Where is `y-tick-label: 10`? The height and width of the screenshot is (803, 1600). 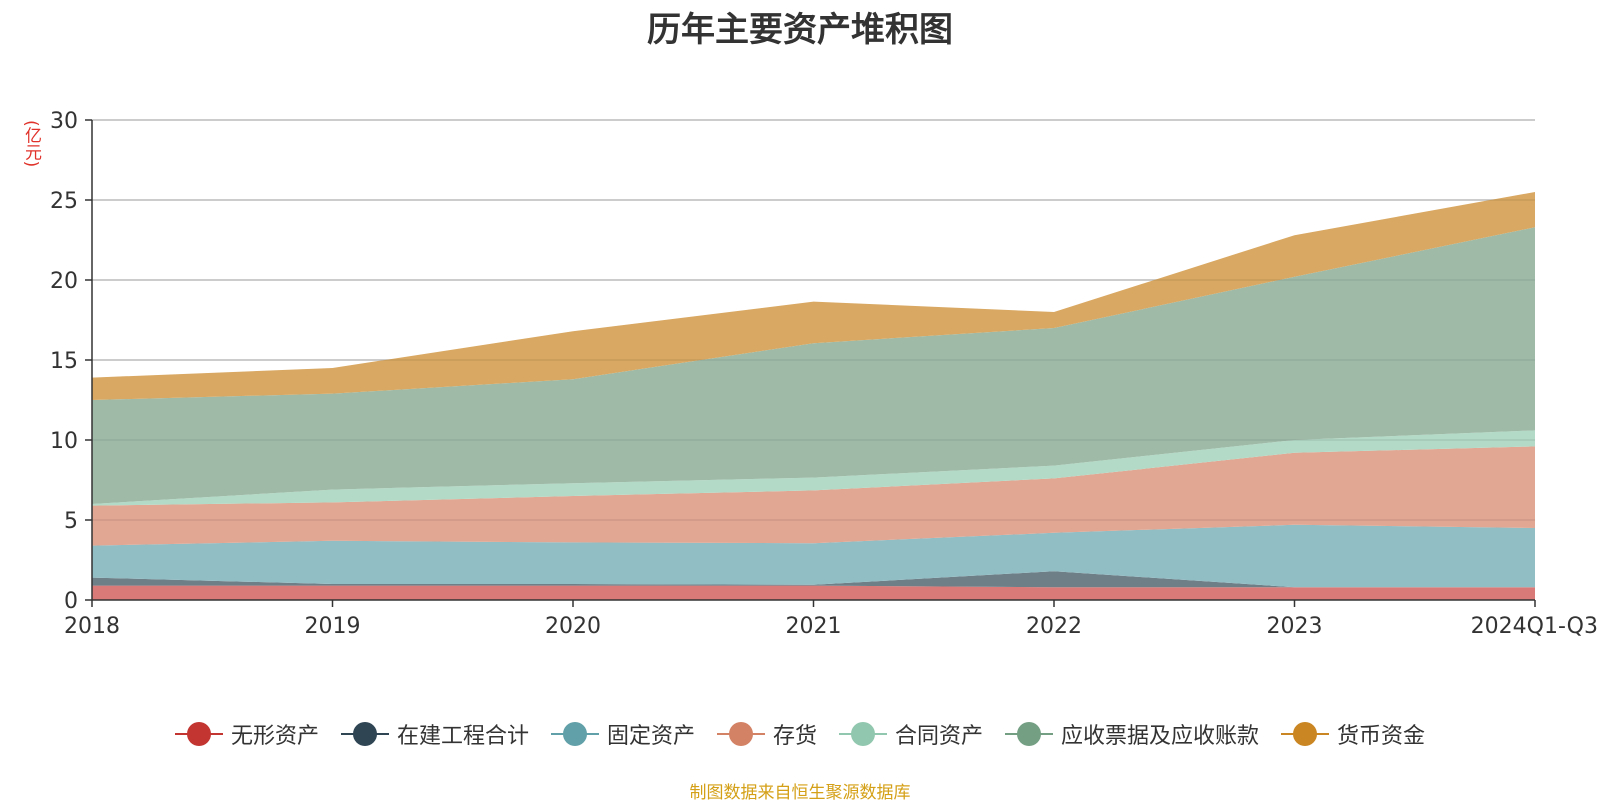 y-tick-label: 10 is located at coordinates (64, 441).